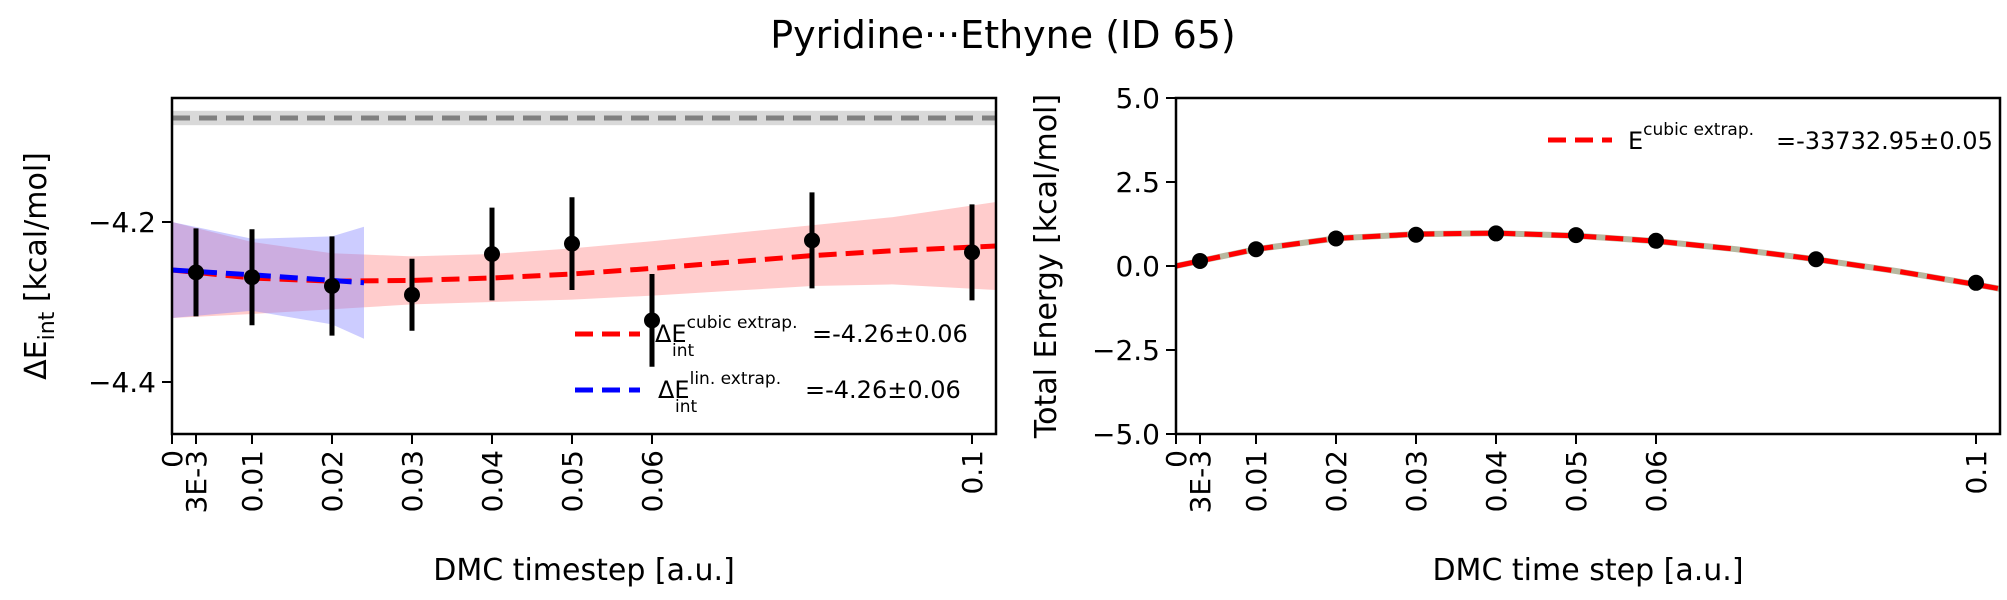 The width and height of the screenshot is (2007, 600). I want to click on right-fit-lines, so click(1588, 261).